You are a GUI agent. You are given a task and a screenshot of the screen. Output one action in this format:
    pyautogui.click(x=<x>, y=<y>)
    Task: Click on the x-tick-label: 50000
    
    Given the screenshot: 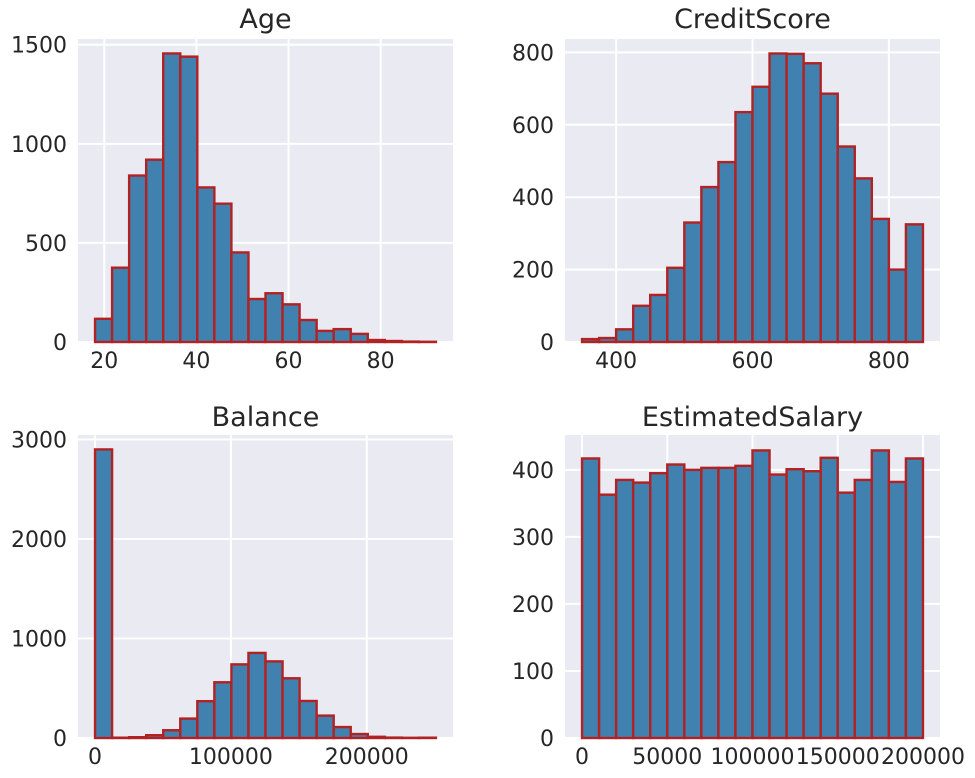 What is the action you would take?
    pyautogui.click(x=667, y=757)
    